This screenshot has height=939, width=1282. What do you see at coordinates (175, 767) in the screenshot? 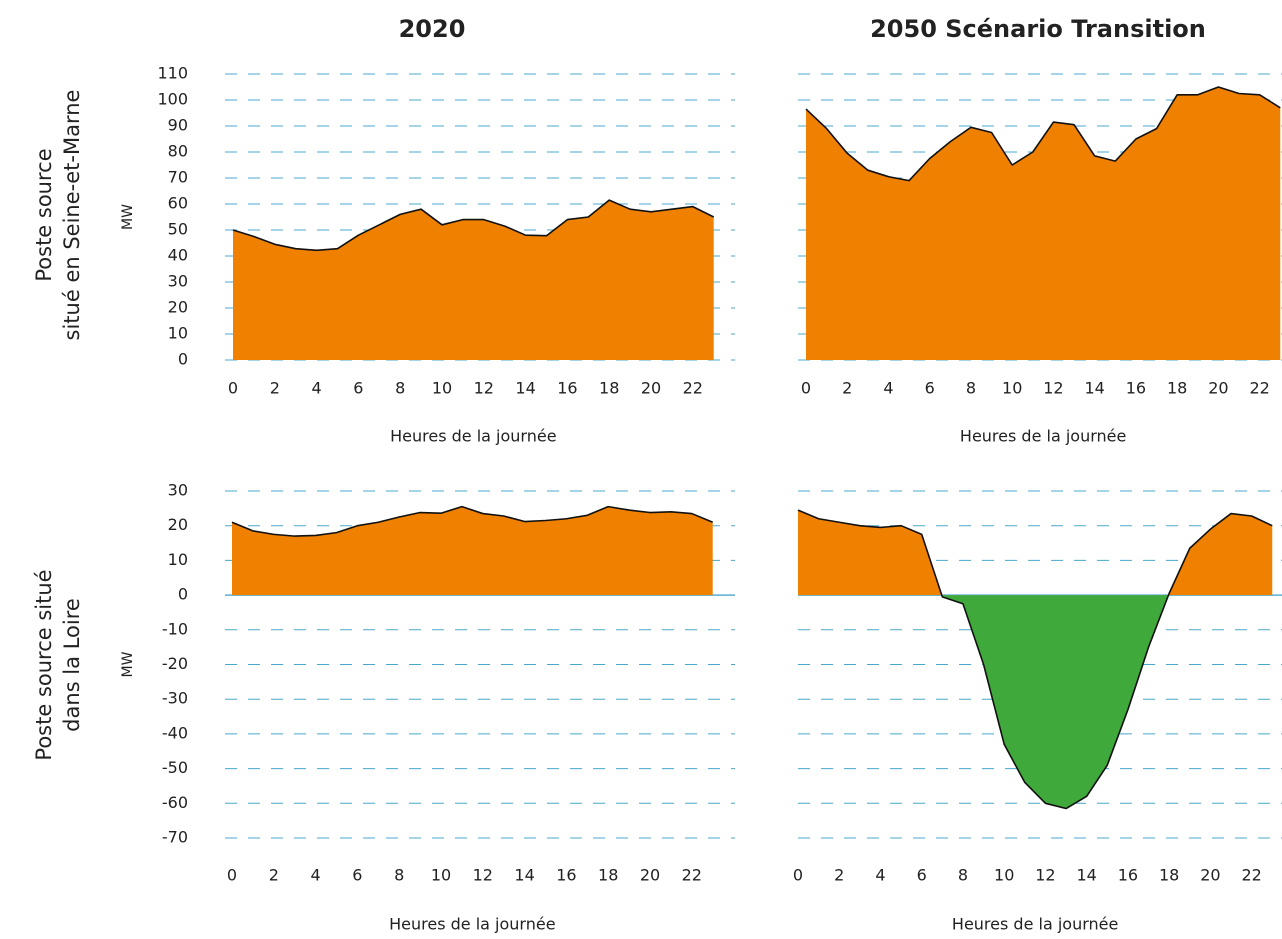
I see `y-tick-label: -50` at bounding box center [175, 767].